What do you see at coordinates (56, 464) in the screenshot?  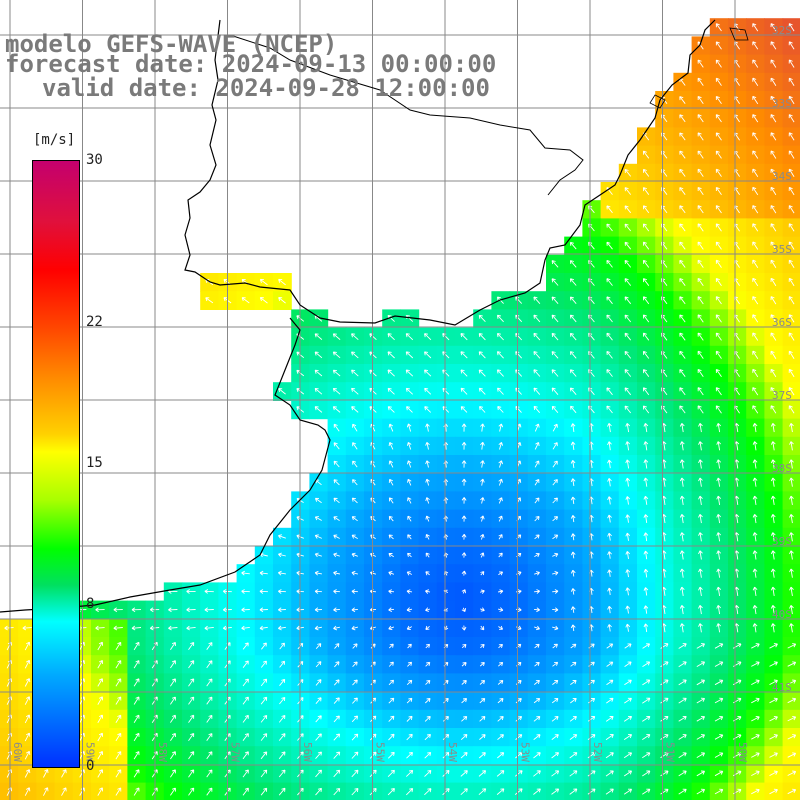 I see `colorbar` at bounding box center [56, 464].